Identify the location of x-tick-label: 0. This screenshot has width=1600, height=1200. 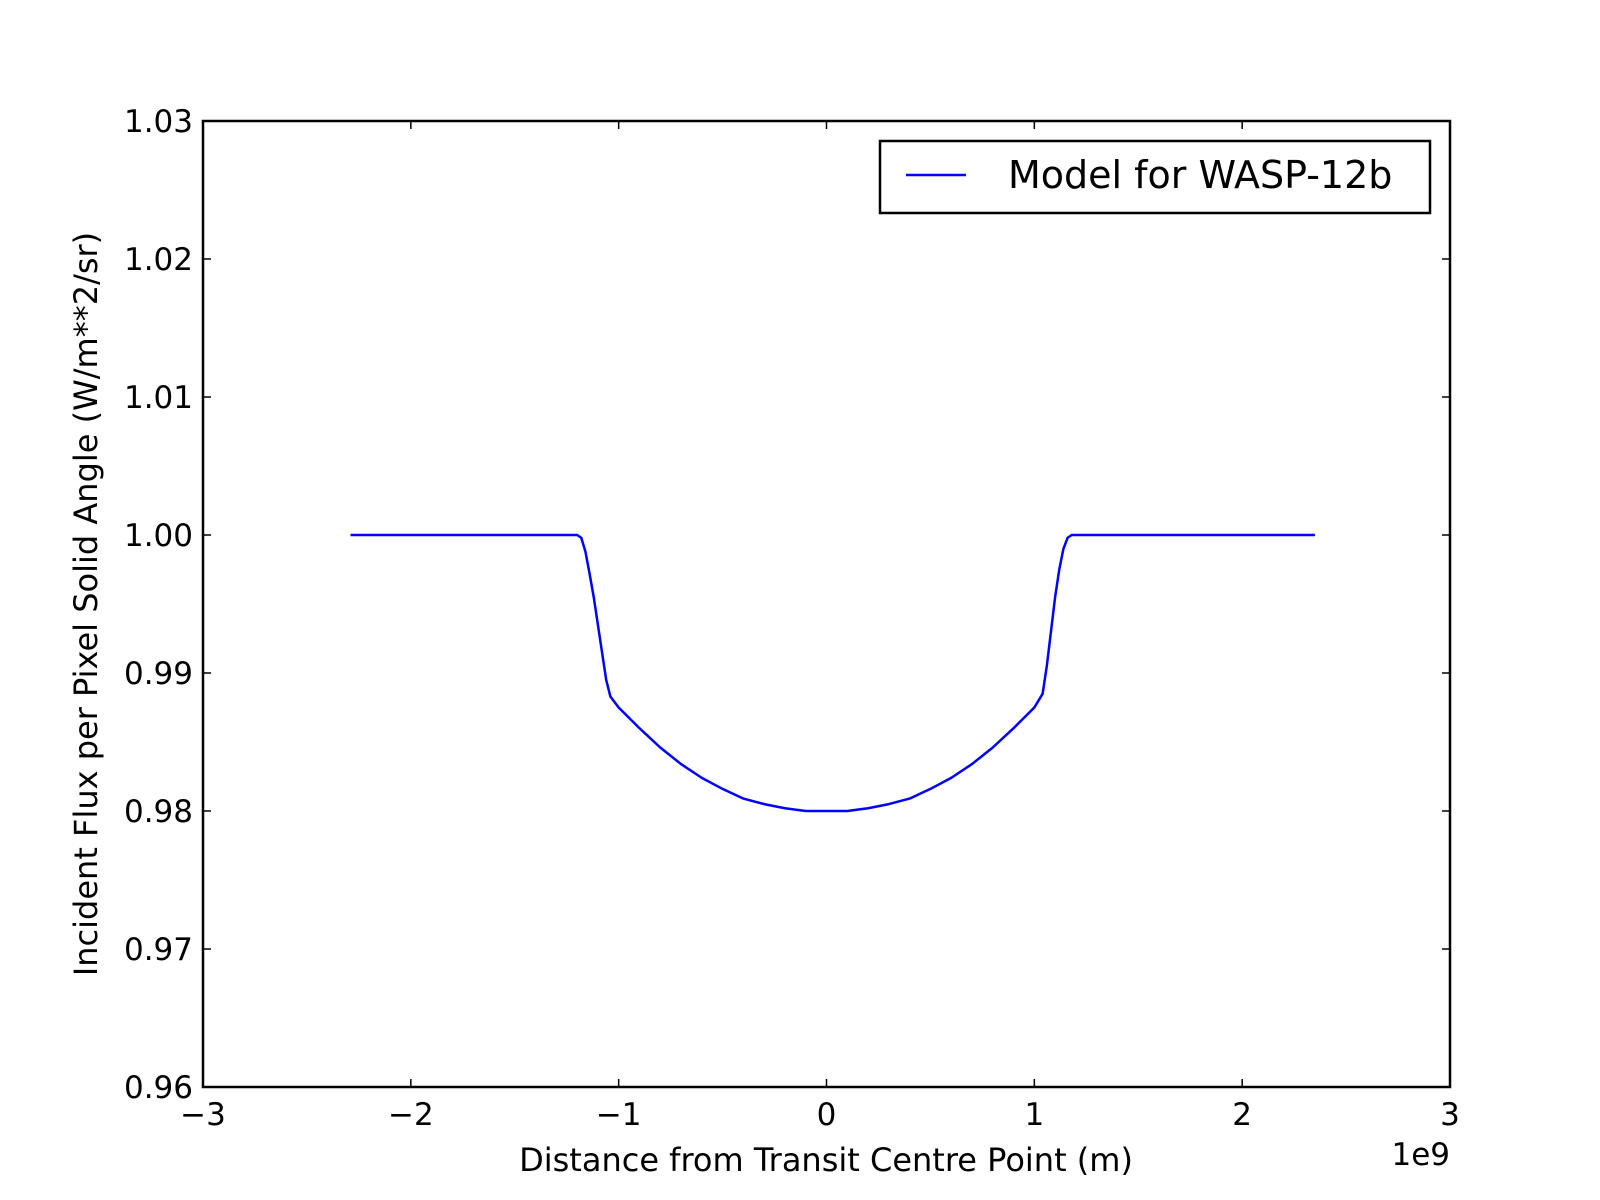
(827, 1115).